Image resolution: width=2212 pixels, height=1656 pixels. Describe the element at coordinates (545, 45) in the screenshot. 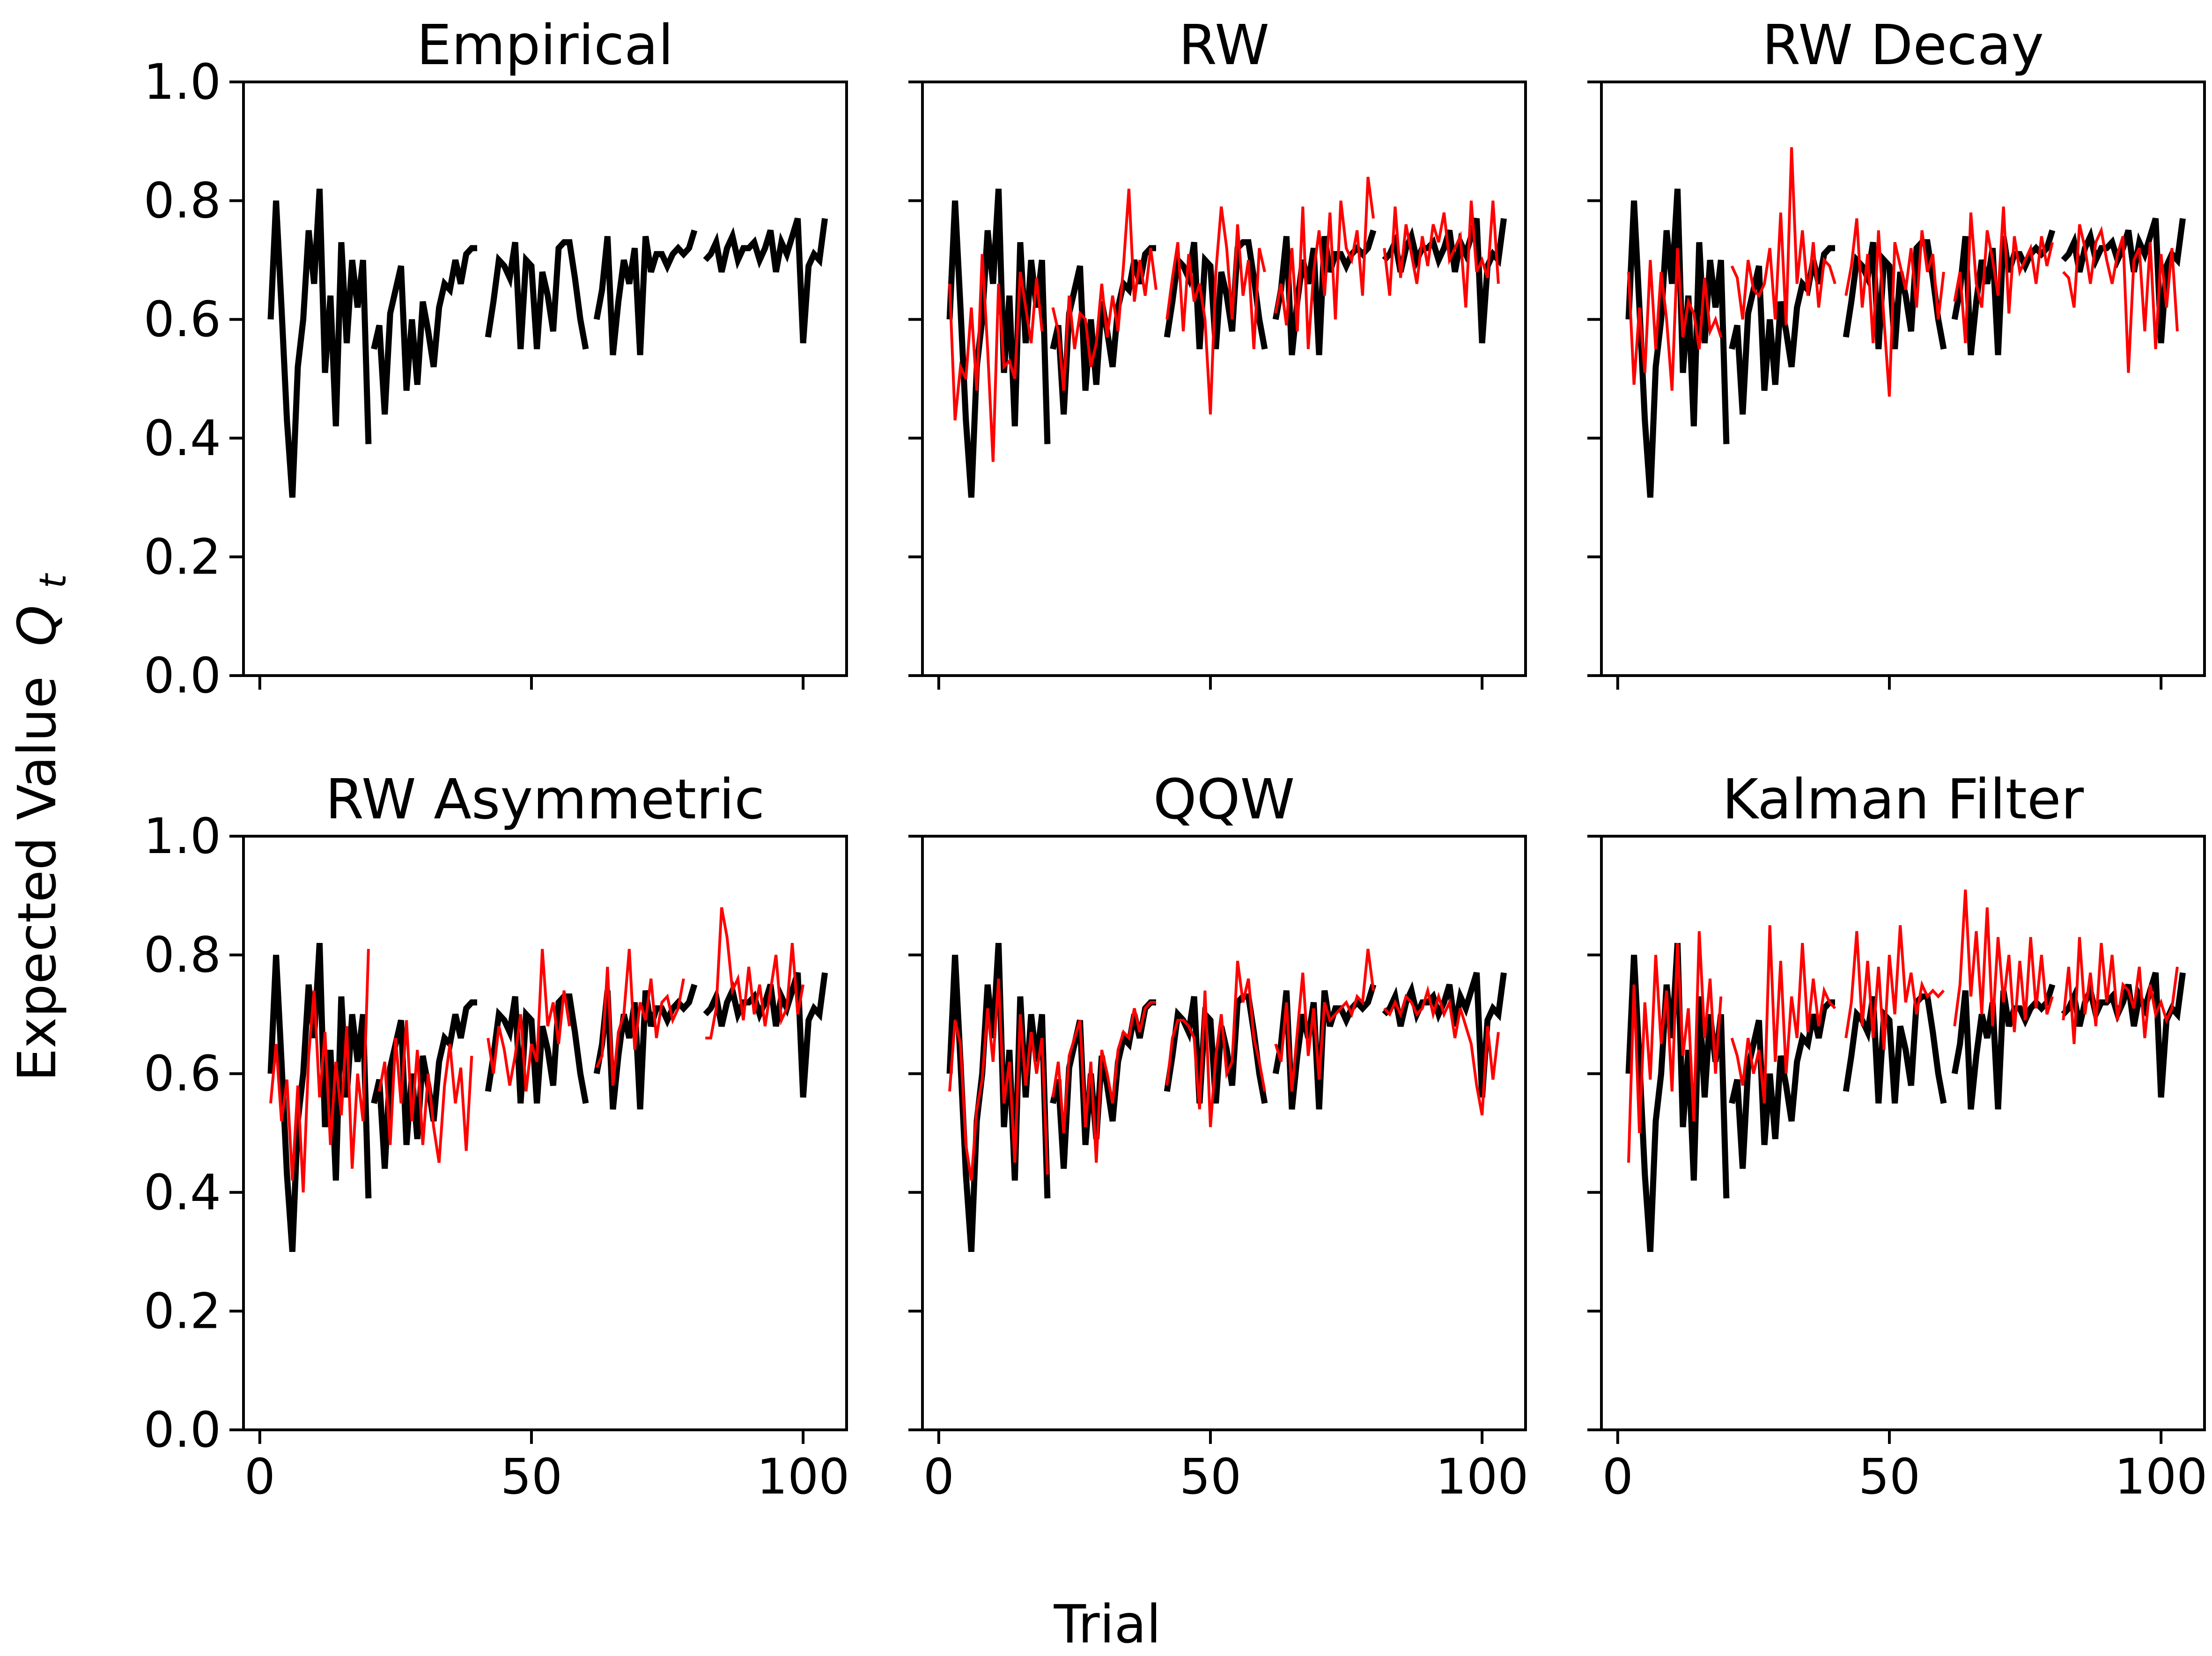

I see `panel-1-title: Empirical` at that location.